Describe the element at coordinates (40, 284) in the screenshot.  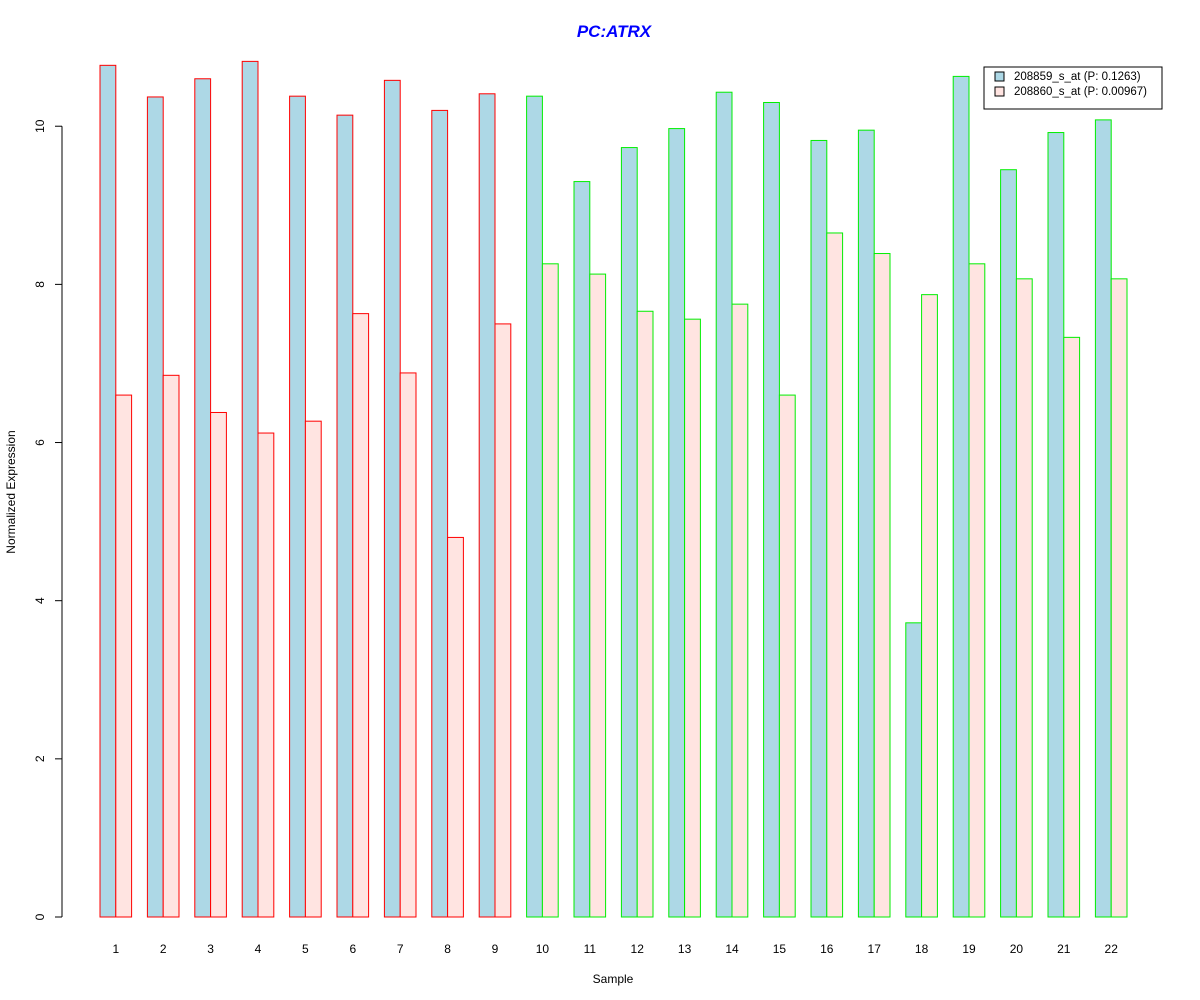
I see `y-tick-label: 8` at that location.